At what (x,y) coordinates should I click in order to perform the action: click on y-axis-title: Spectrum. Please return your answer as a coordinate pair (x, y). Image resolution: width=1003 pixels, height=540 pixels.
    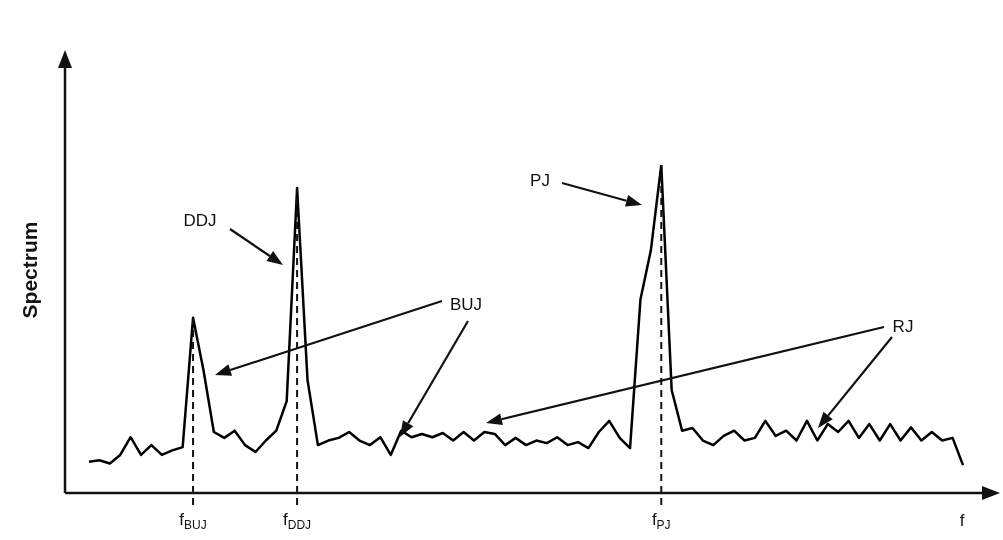
    Looking at the image, I should click on (30, 270).